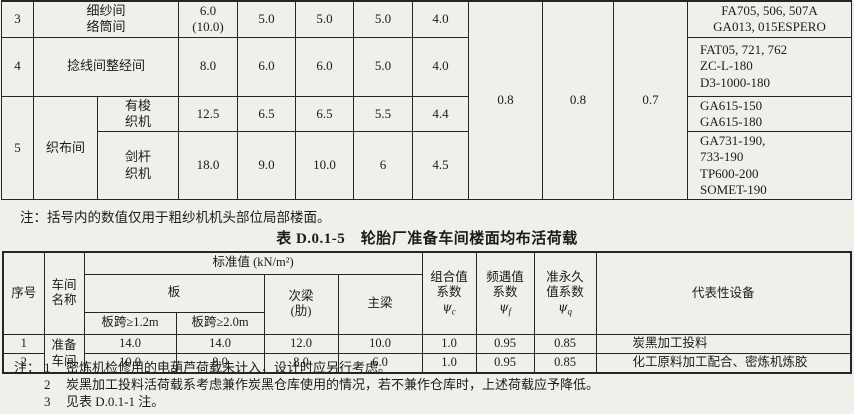 The image size is (854, 414). Describe the element at coordinates (208, 19) in the screenshot. I see `cell-load-value: 6.0 (10.0)` at that location.